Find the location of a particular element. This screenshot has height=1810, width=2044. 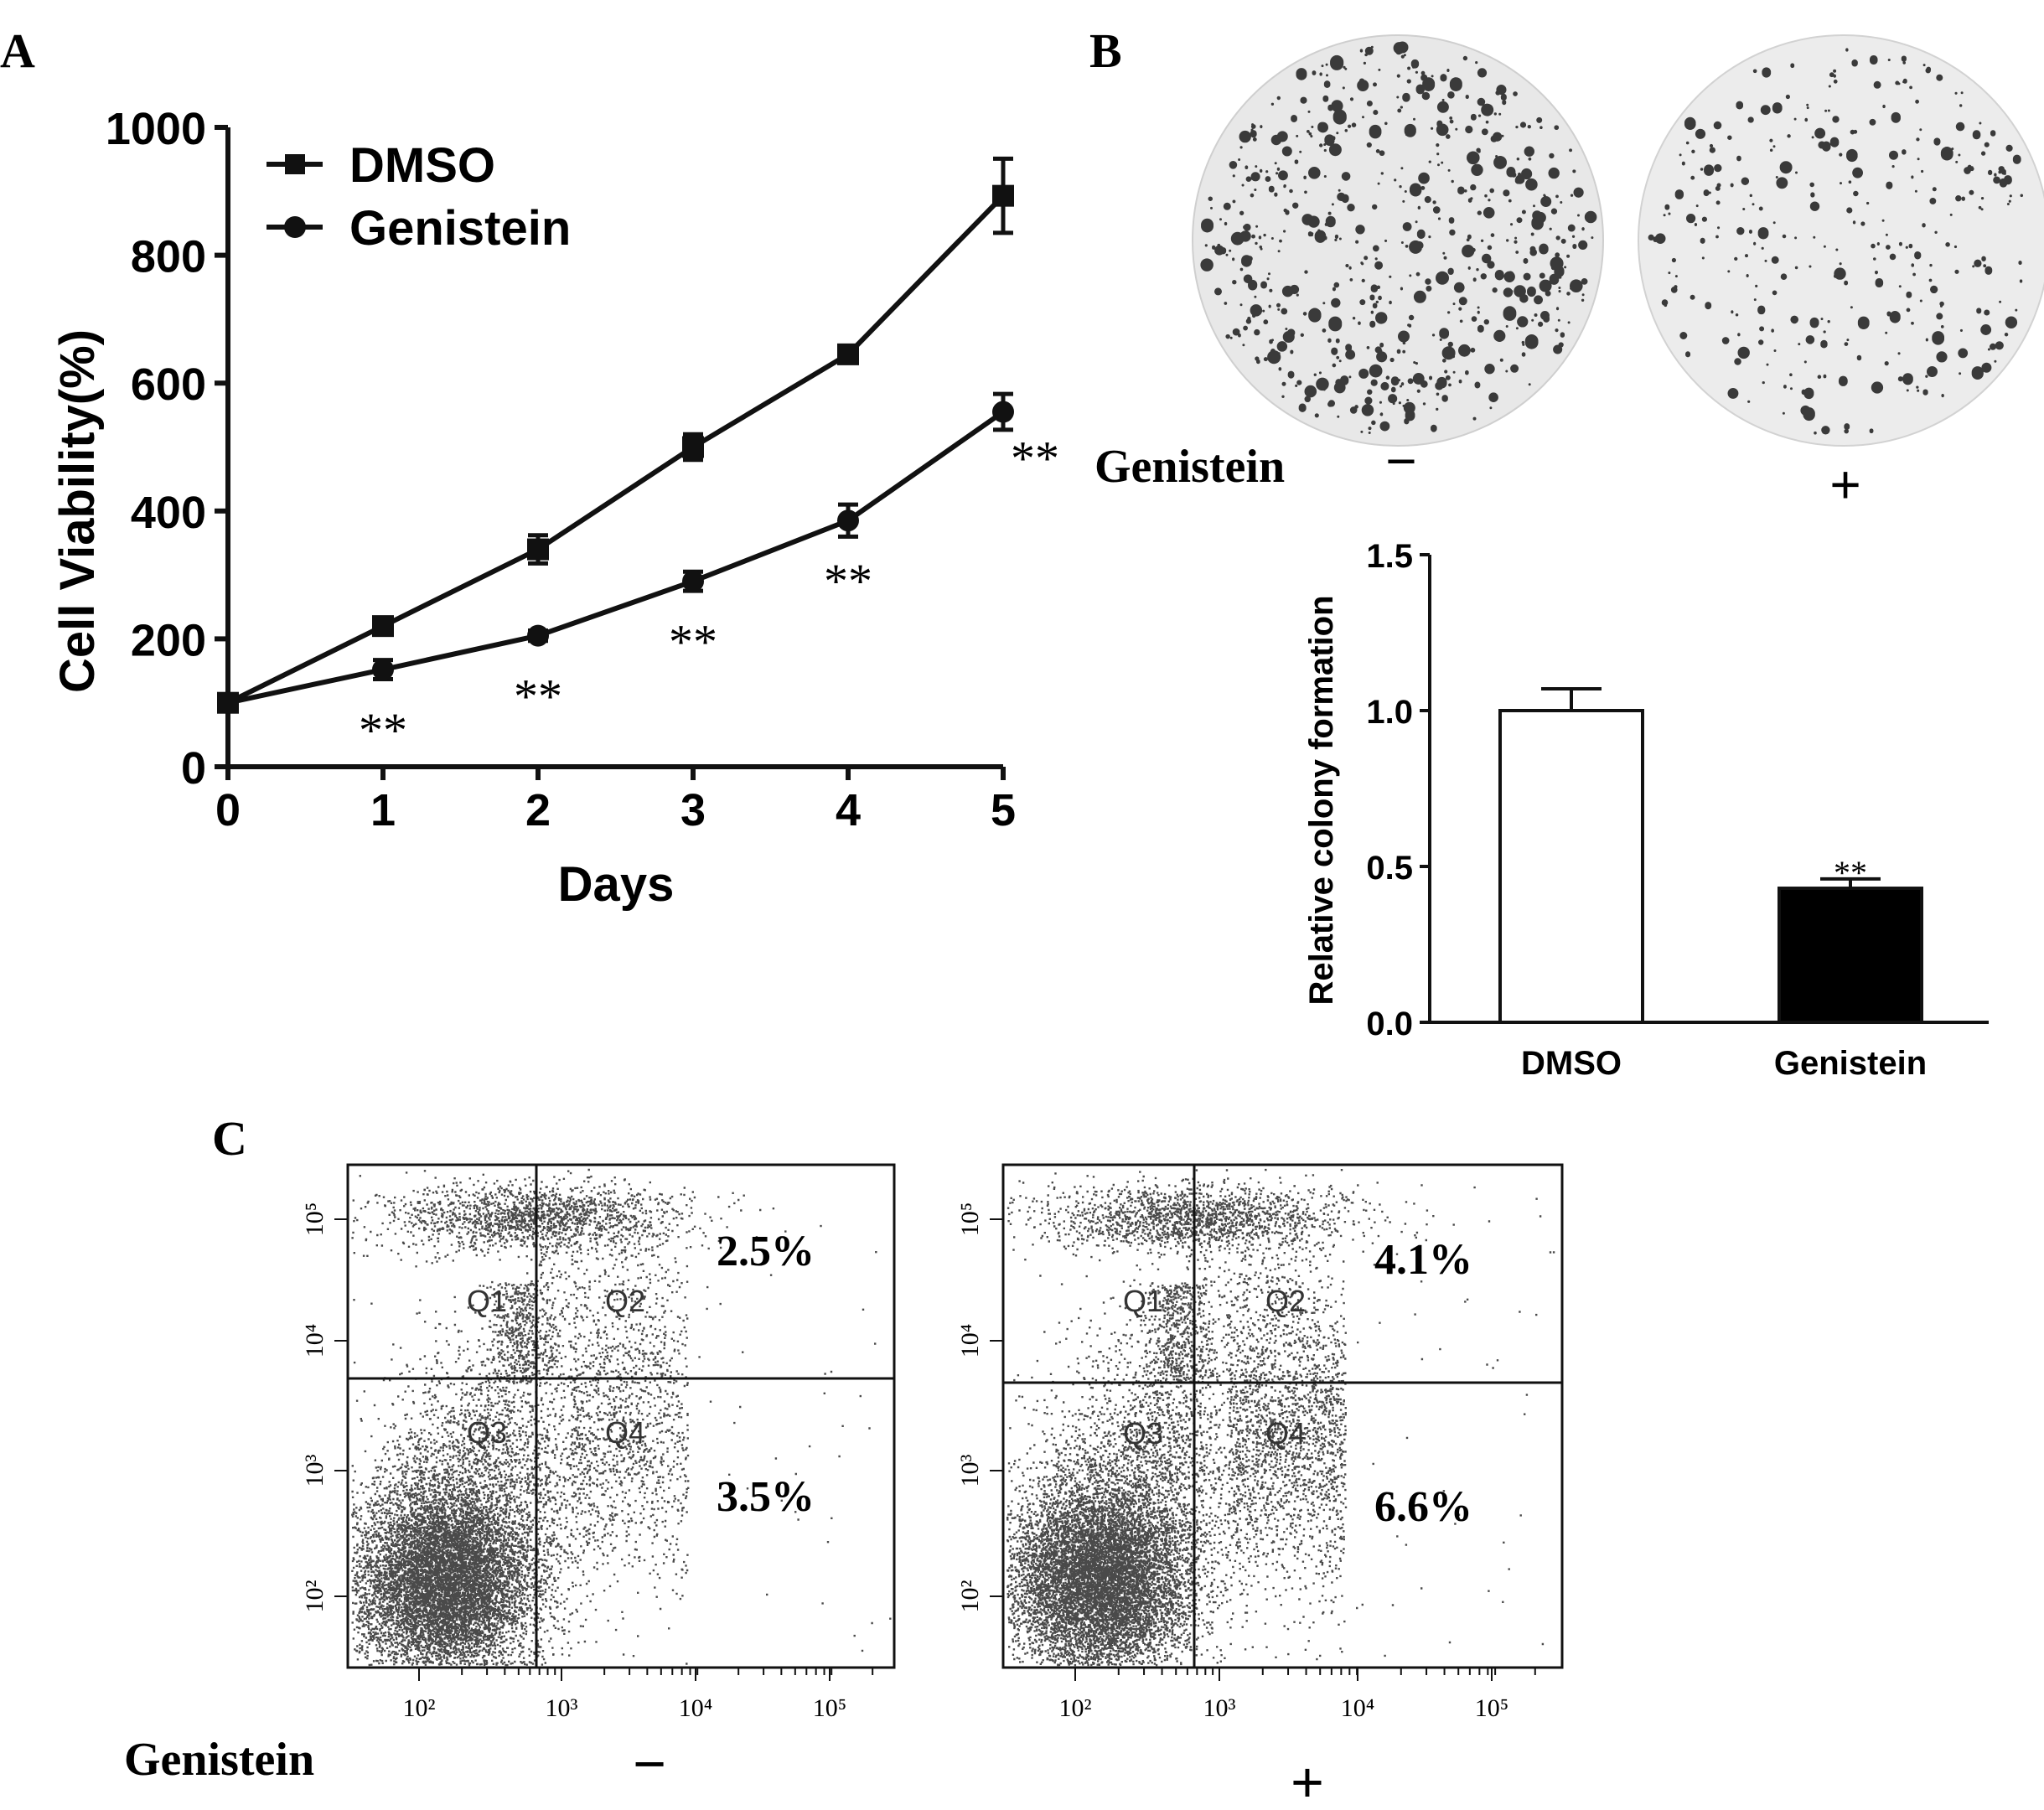

panel-label-a: A is located at coordinates (17, 50).